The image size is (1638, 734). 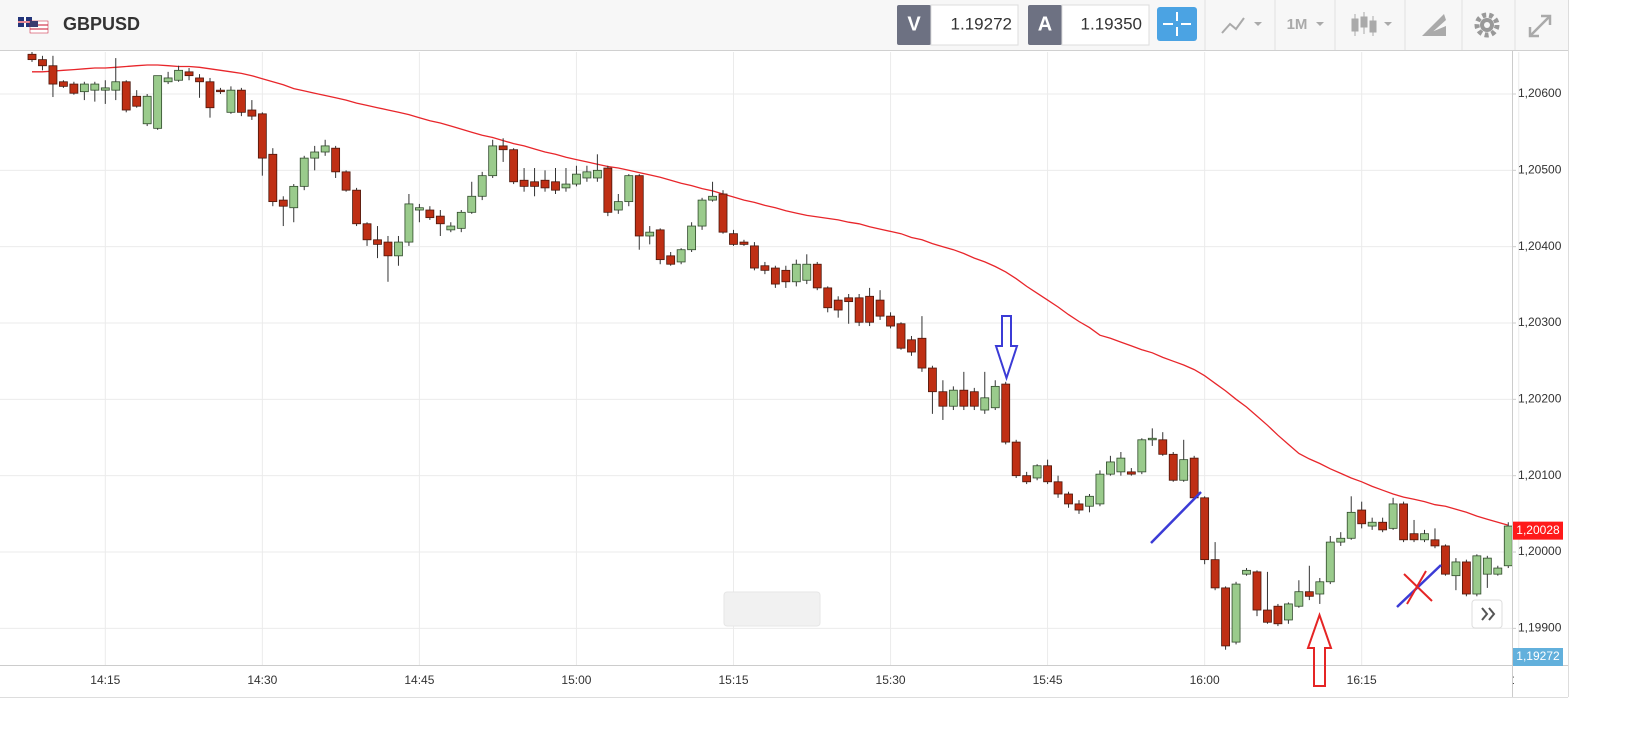 I want to click on price-tag, so click(x=1538, y=530).